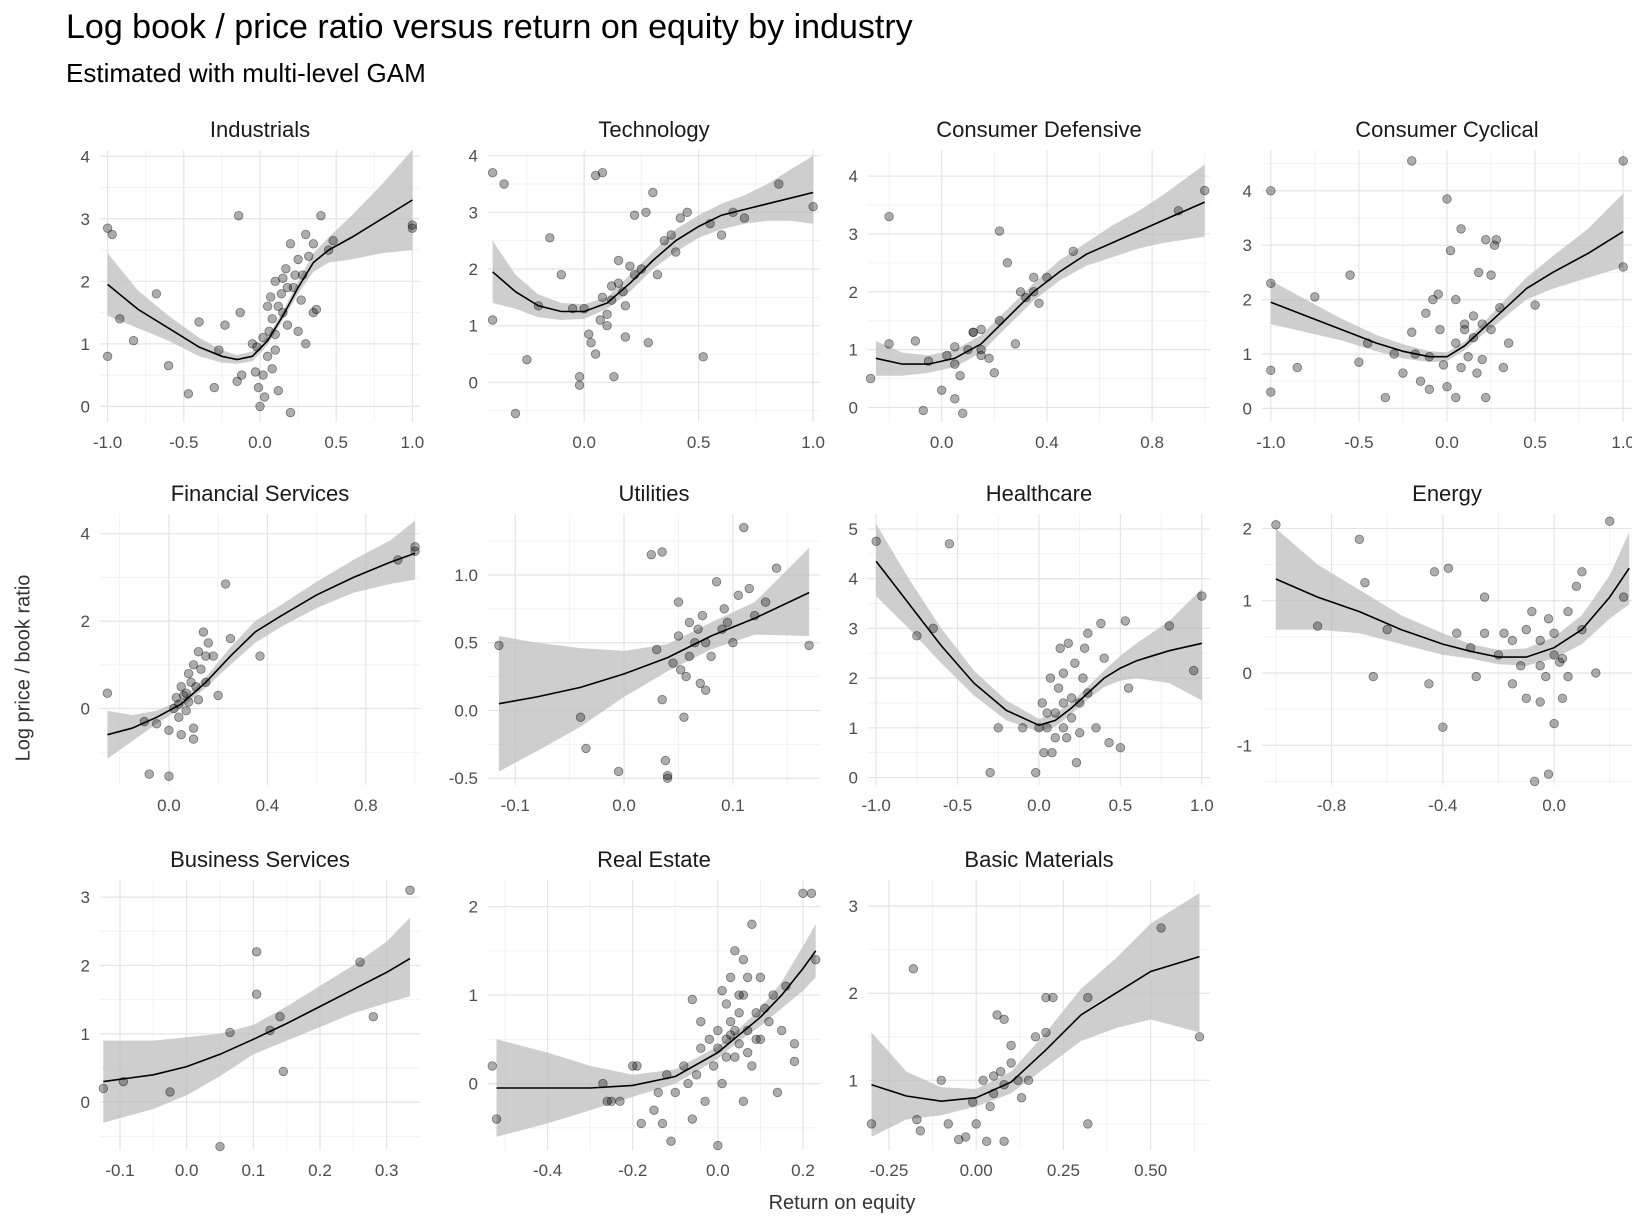 This screenshot has height=1224, width=1632. Describe the element at coordinates (260, 493) in the screenshot. I see `panel-title: Financial Services` at that location.